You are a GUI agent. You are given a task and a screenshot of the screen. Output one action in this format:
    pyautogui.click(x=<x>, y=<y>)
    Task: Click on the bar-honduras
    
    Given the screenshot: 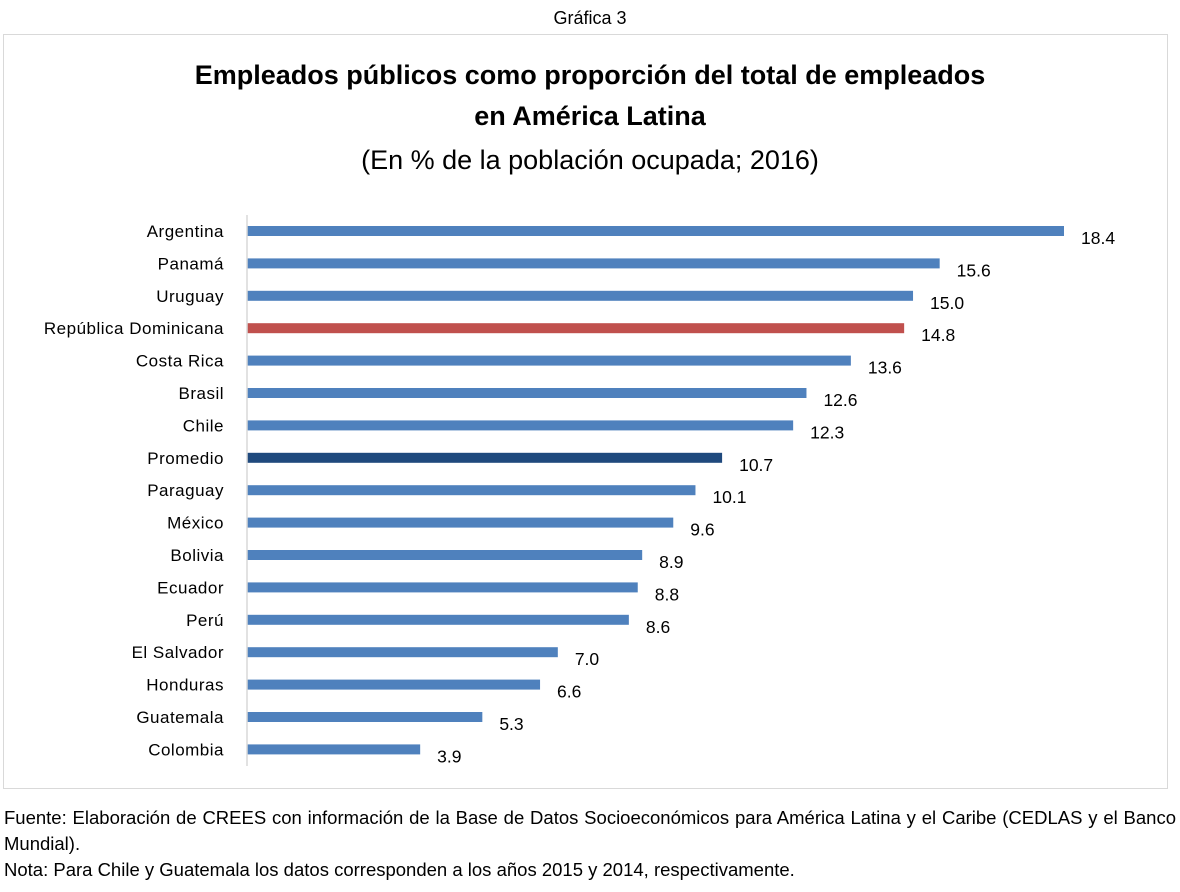 What is the action you would take?
    pyautogui.click(x=394, y=684)
    